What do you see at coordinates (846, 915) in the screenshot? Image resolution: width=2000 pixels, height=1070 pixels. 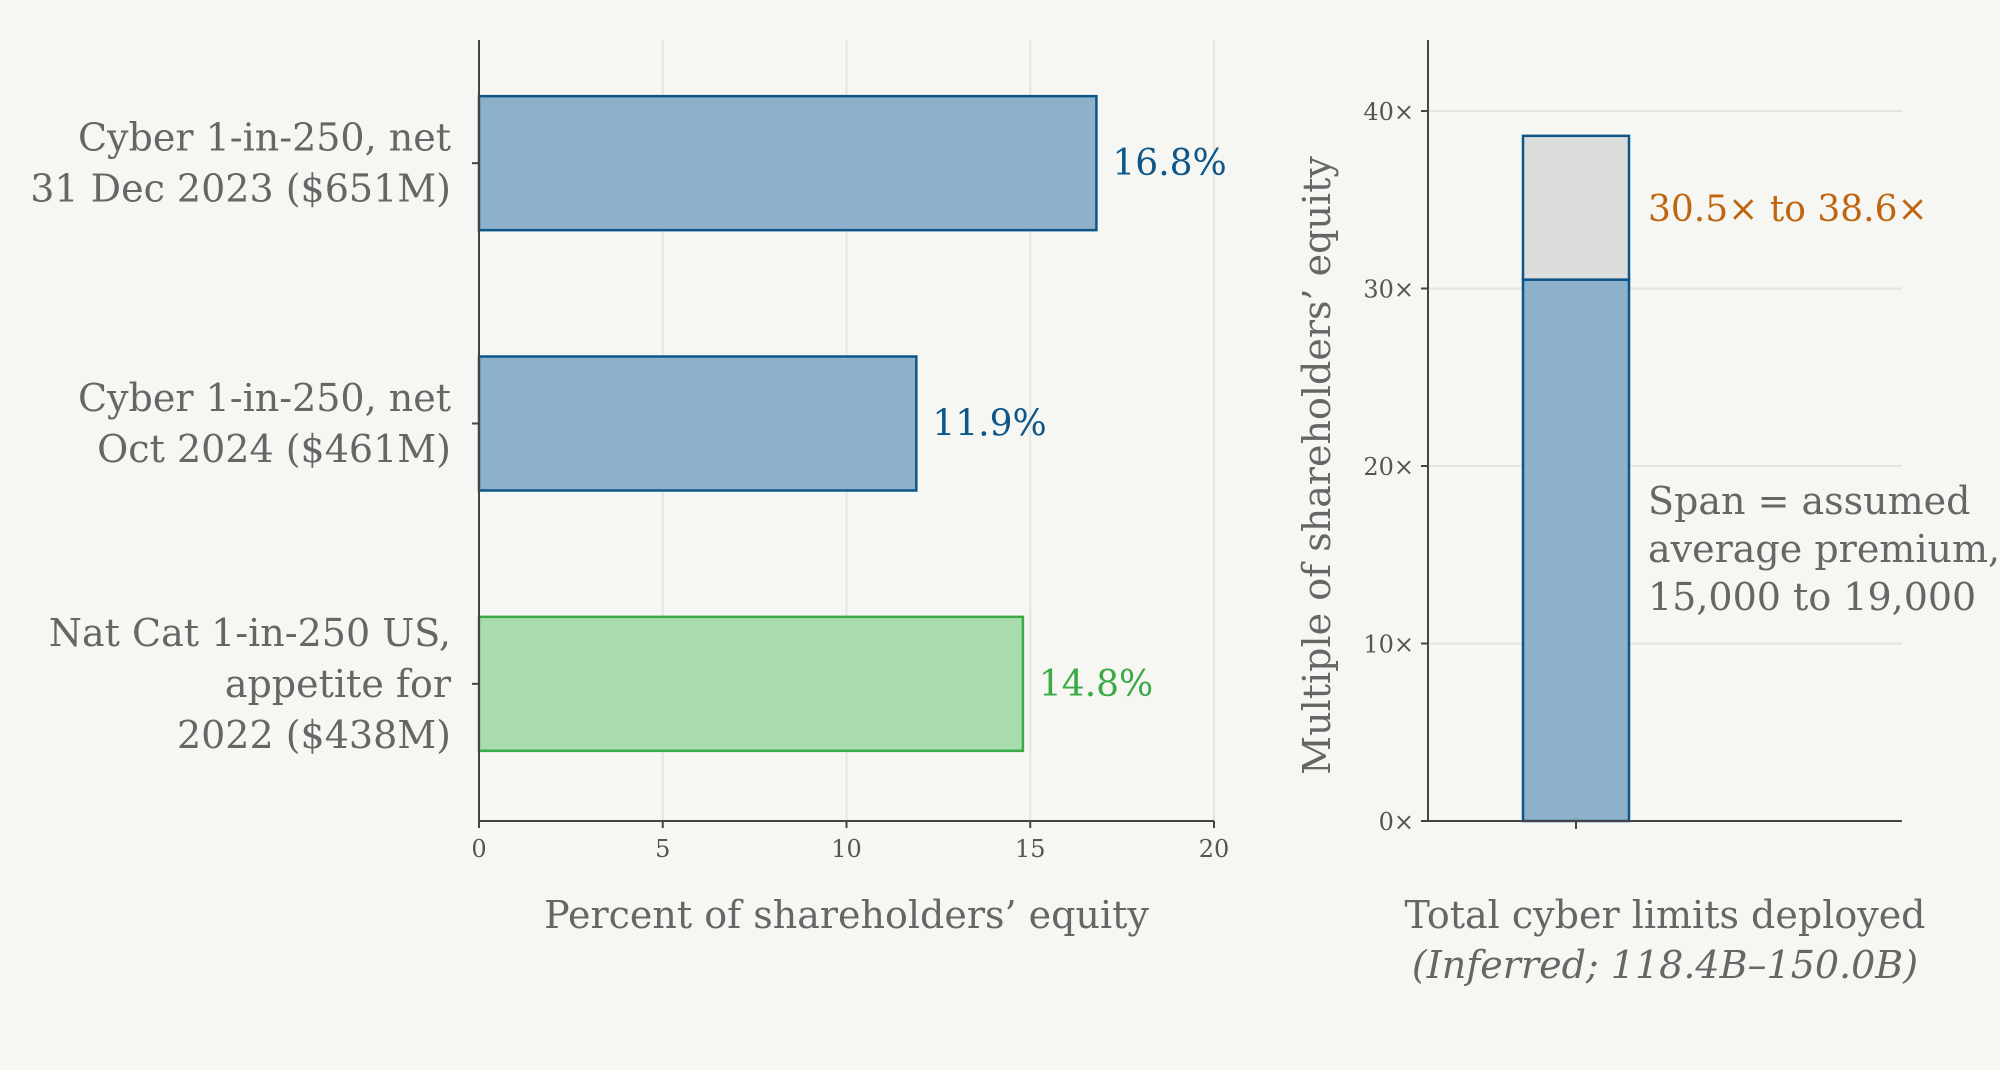 I see `x-axis-title: Percent of shareholders’ equity` at bounding box center [846, 915].